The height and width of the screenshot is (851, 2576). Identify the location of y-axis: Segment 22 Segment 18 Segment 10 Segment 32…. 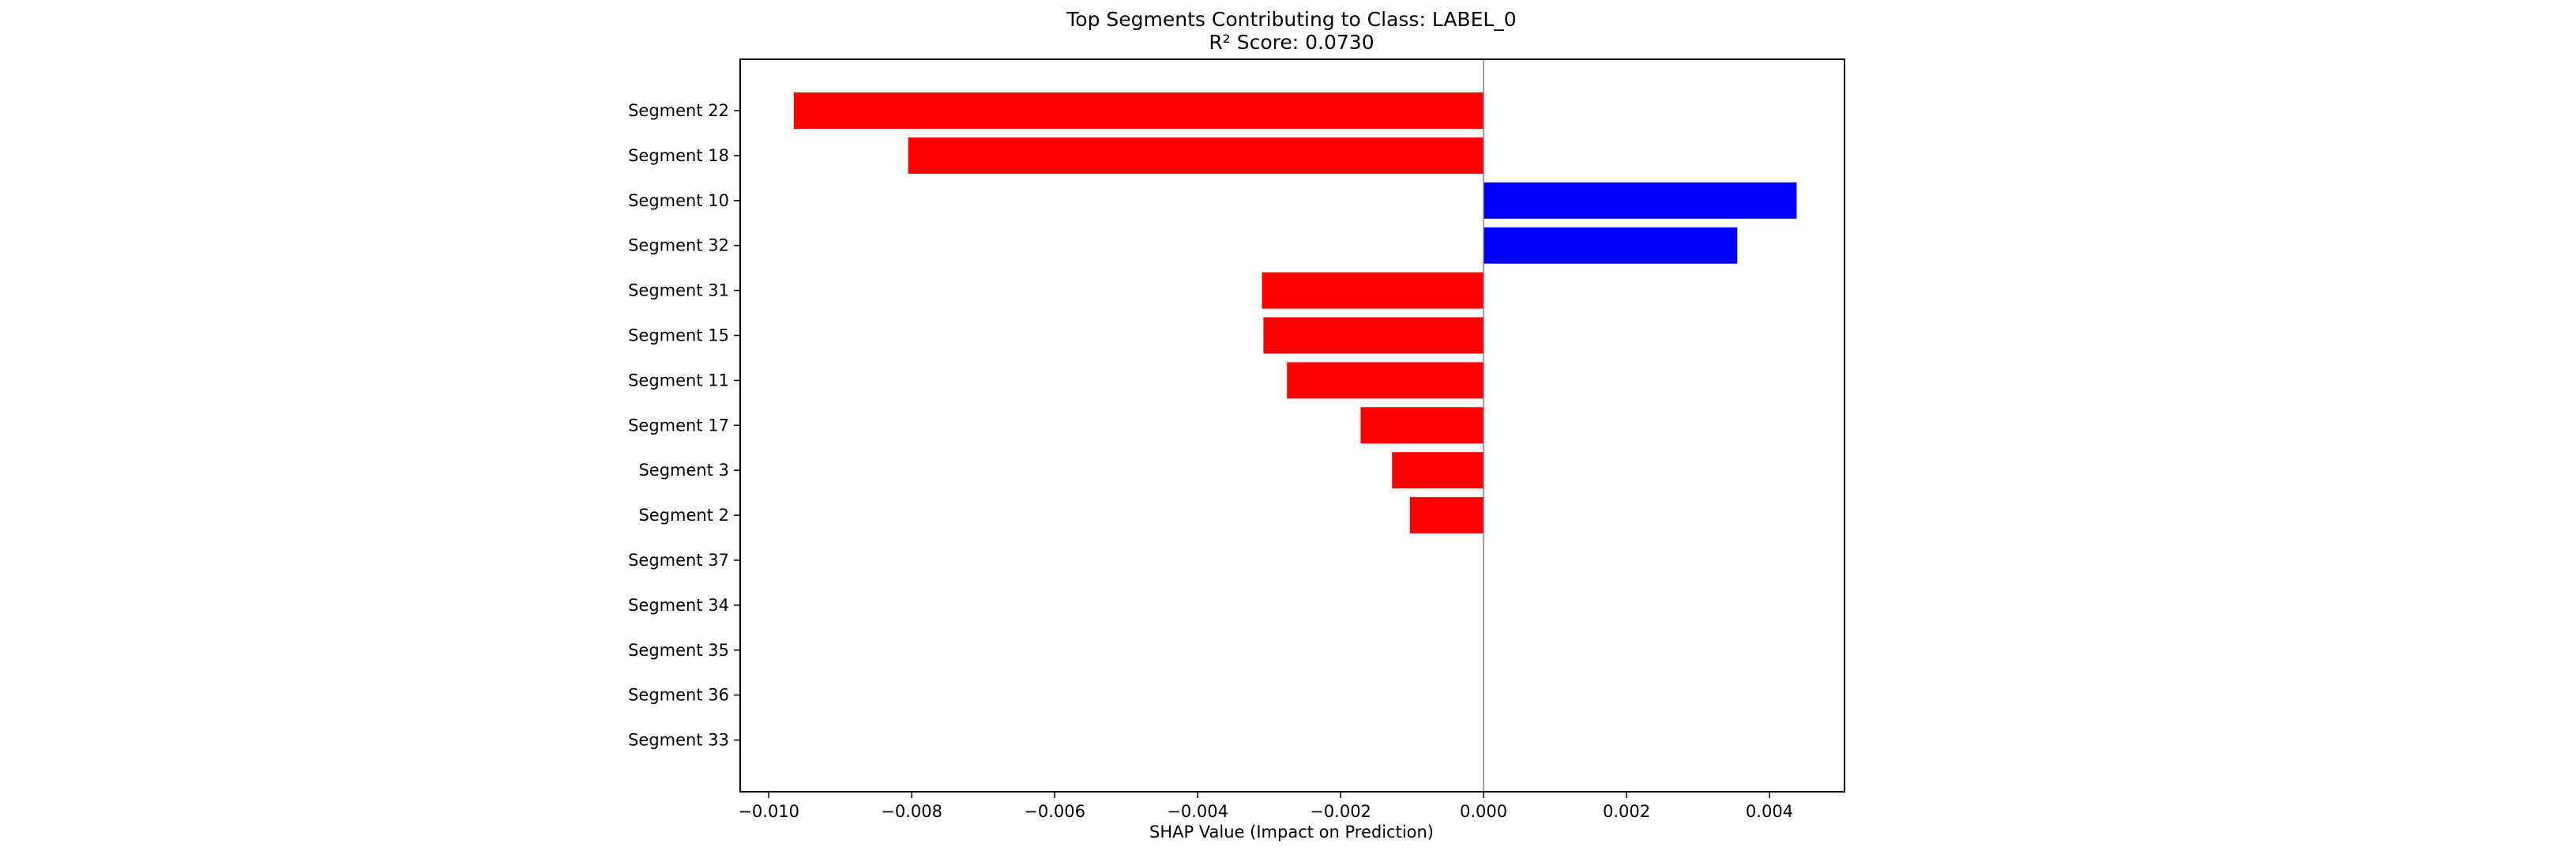
(684, 425).